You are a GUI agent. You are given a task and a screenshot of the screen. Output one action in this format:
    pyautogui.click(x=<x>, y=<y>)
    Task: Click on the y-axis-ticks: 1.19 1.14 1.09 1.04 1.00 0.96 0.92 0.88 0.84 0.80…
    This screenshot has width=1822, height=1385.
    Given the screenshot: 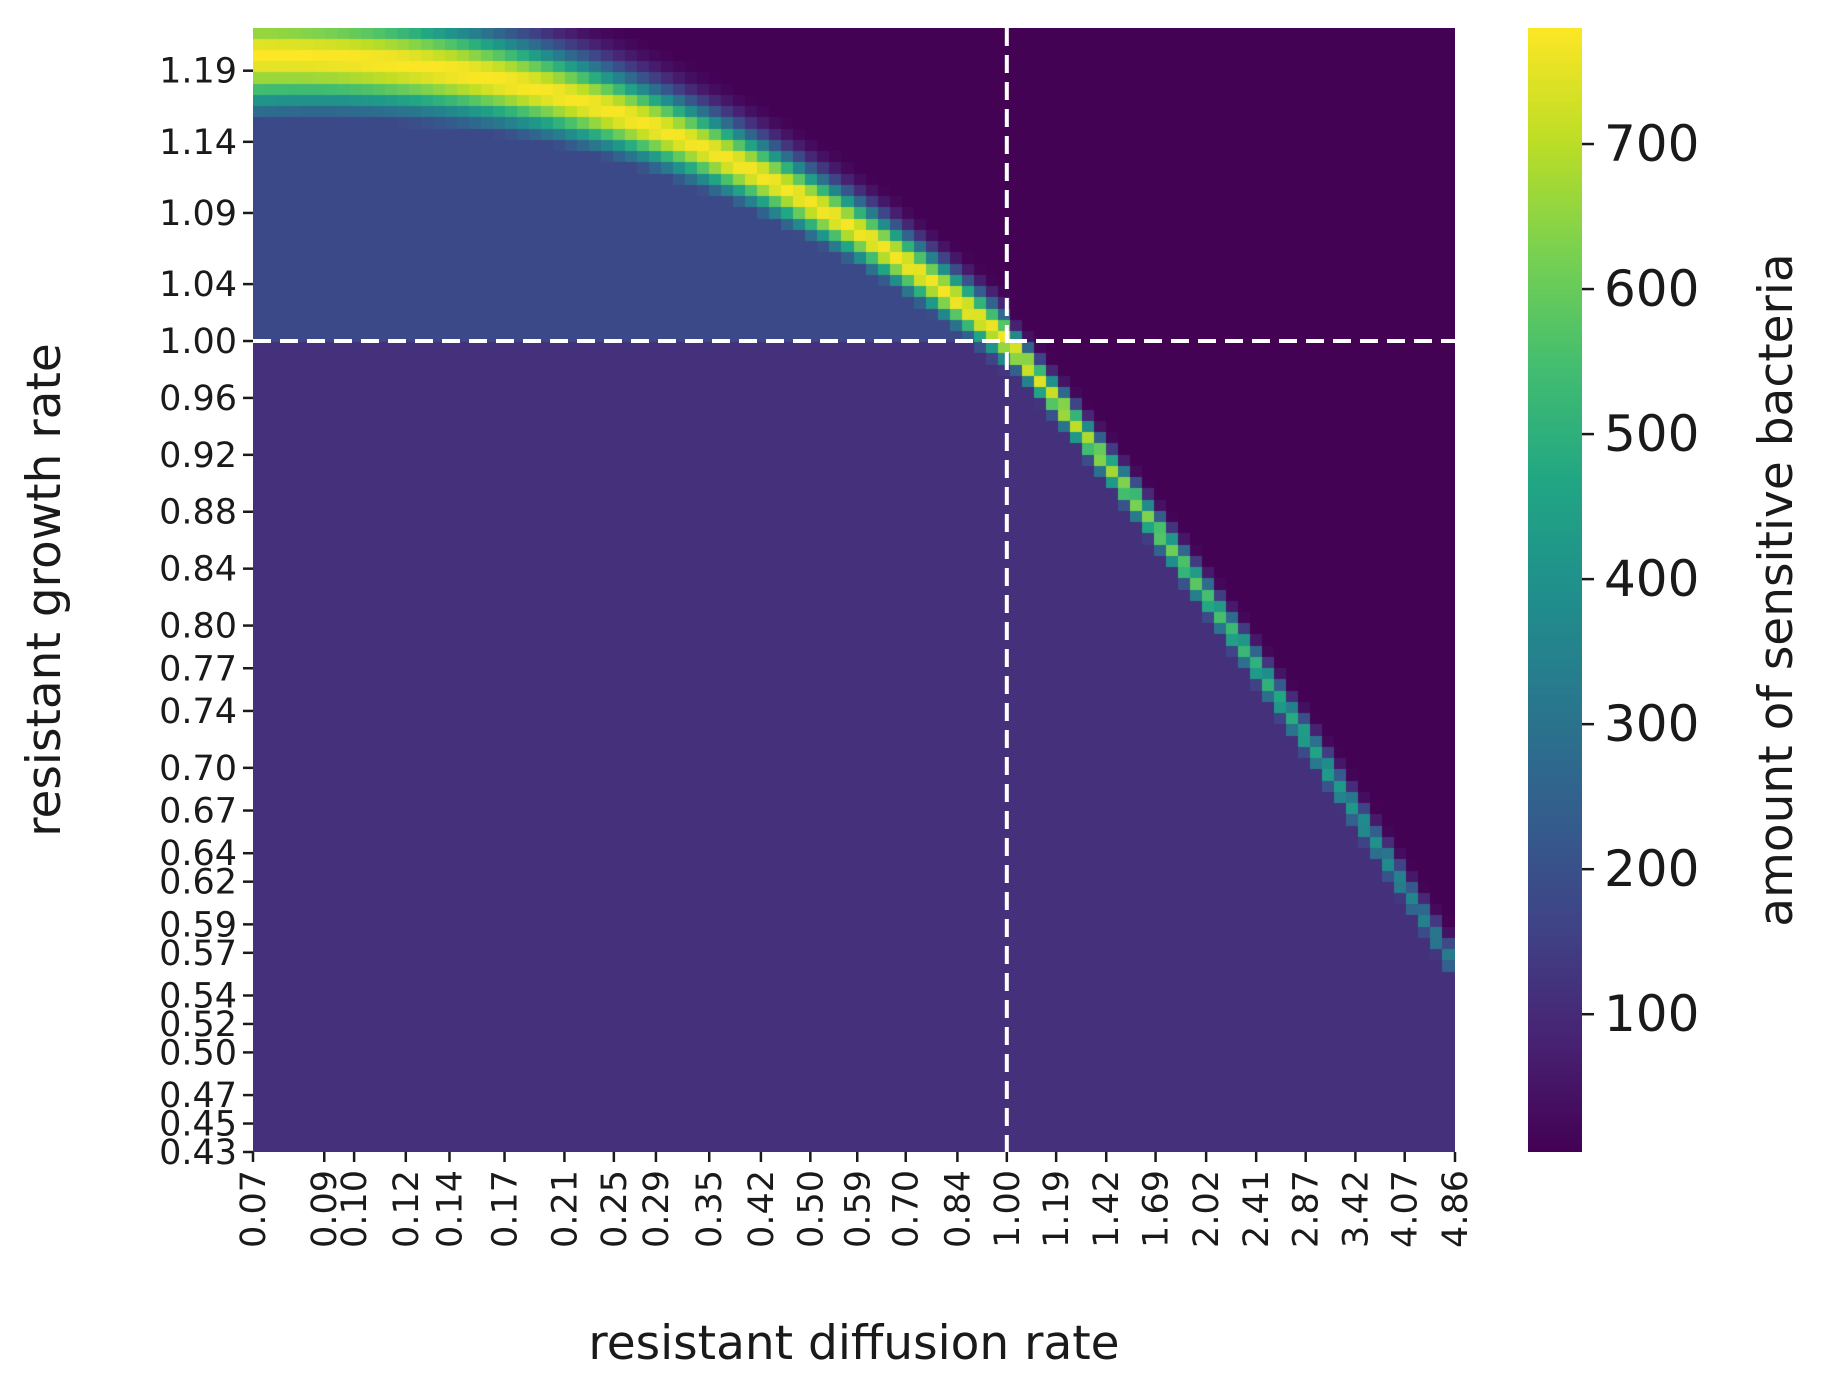 What is the action you would take?
    pyautogui.click(x=206, y=612)
    